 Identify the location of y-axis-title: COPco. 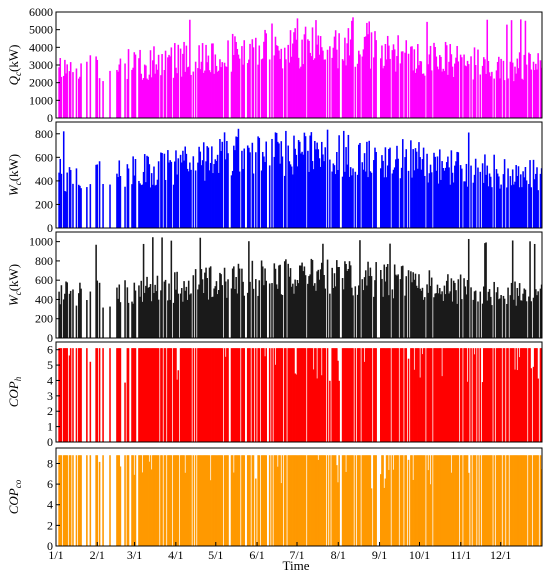
(14, 496).